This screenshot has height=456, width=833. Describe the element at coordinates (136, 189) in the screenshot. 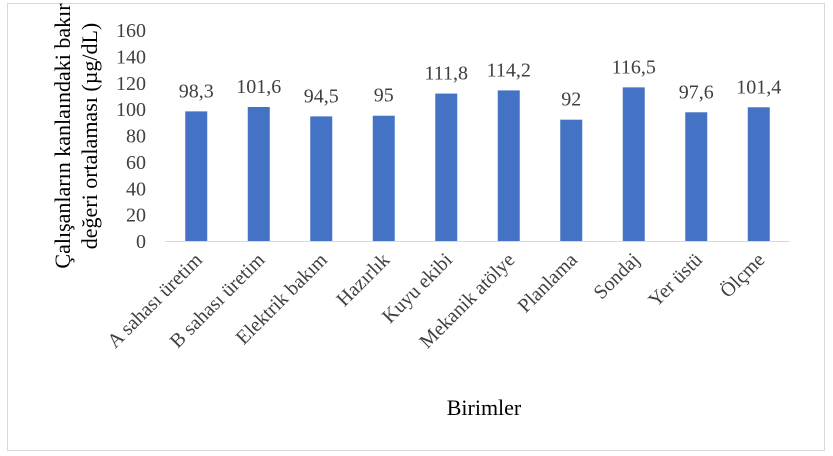

I see `y-tick-label: 40` at that location.